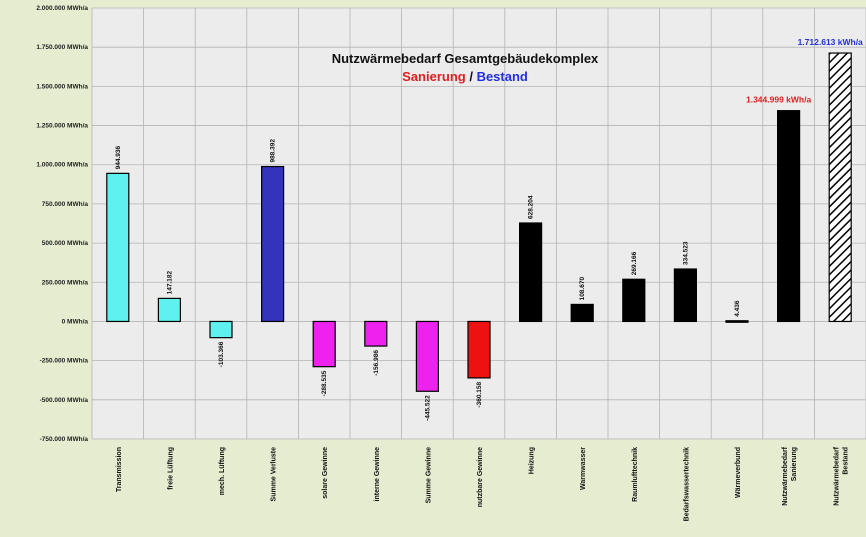  What do you see at coordinates (64, 400) in the screenshot?
I see `y-tick-label: -500.000 MWh/a` at bounding box center [64, 400].